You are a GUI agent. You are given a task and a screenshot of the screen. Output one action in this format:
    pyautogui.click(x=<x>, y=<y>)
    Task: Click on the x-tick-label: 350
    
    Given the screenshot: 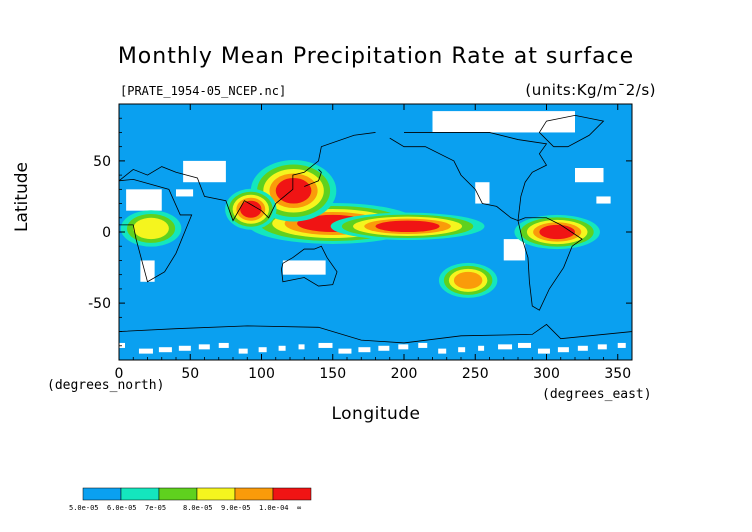 What is the action you would take?
    pyautogui.click(x=617, y=374)
    